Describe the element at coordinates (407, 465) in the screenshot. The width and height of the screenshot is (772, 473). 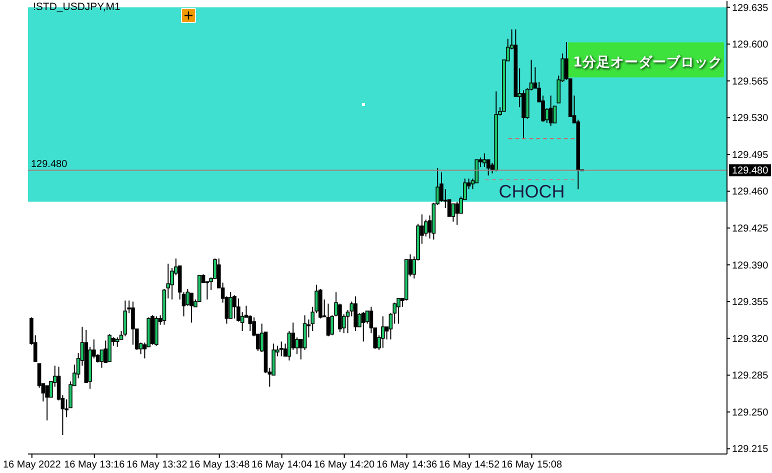
I see `x-tick-label: 16 May 14:36` at that location.